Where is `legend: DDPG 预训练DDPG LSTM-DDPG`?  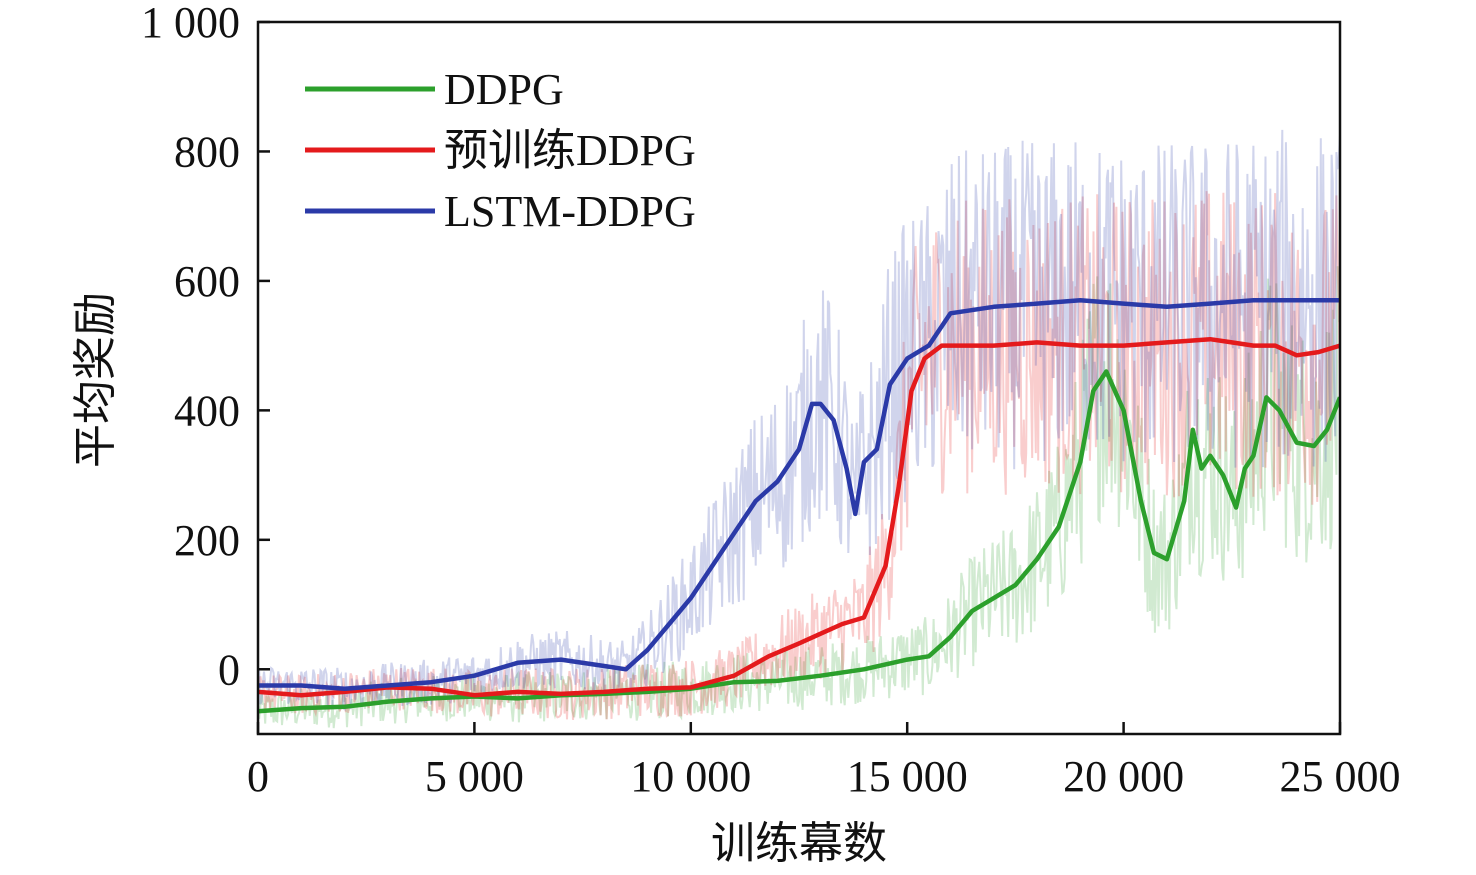 legend: DDPG 预训练DDPG LSTM-DDPG is located at coordinates (500, 150).